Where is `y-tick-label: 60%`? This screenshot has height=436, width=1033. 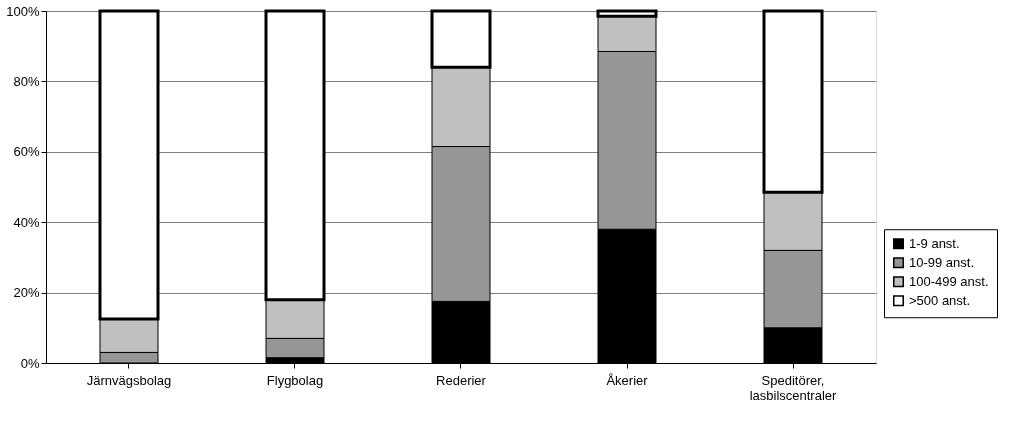 y-tick-label: 60% is located at coordinates (26, 152).